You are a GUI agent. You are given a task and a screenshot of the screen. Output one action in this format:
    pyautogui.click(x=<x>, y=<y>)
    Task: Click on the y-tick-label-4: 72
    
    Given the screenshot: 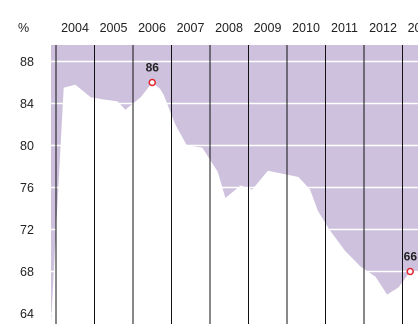 What is the action you would take?
    pyautogui.click(x=27, y=230)
    